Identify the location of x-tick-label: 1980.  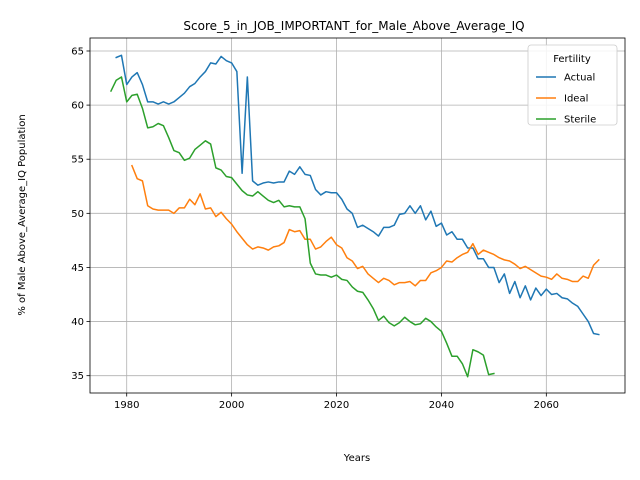
(126, 405).